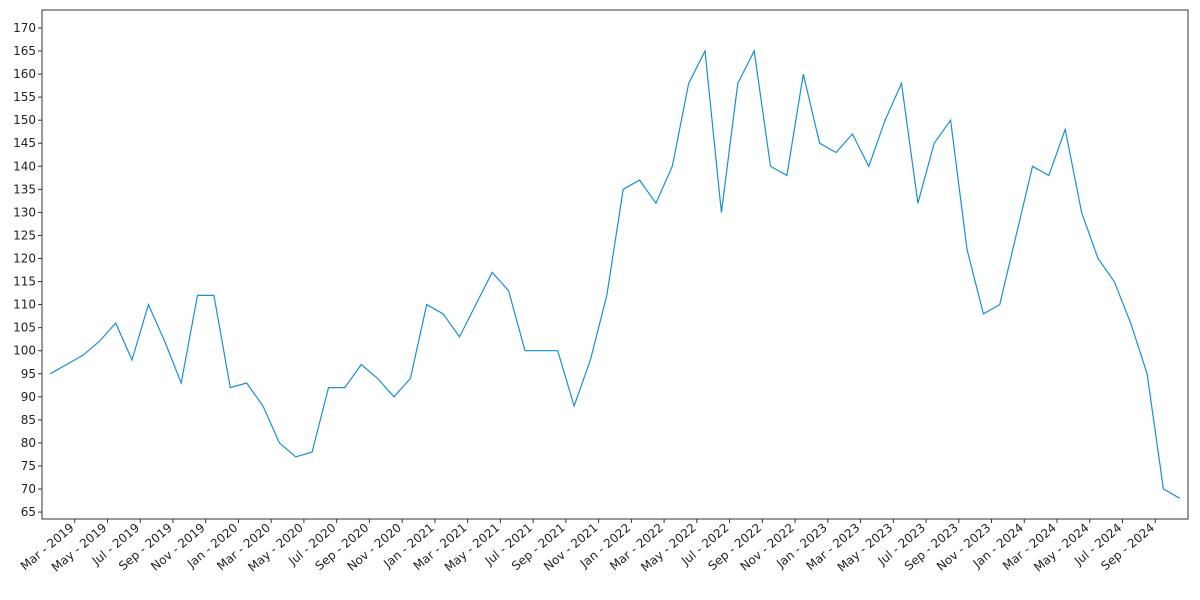  What do you see at coordinates (24, 74) in the screenshot?
I see `y-tick-label: 160` at bounding box center [24, 74].